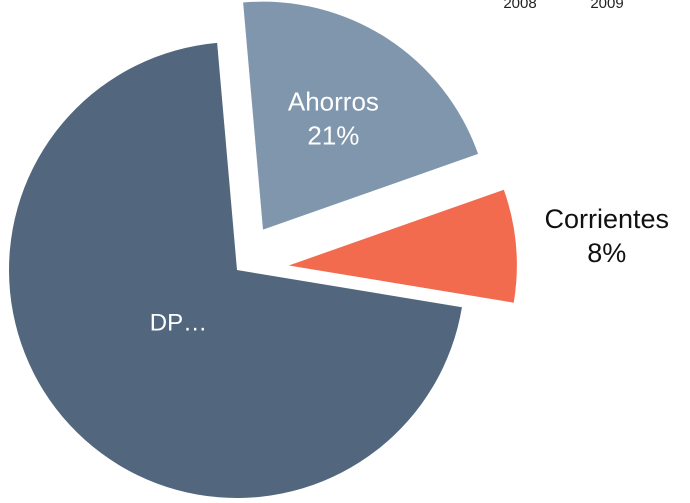 This screenshot has width=690, height=503. Describe the element at coordinates (607, 219) in the screenshot. I see `slice-label: Corrientes` at that location.